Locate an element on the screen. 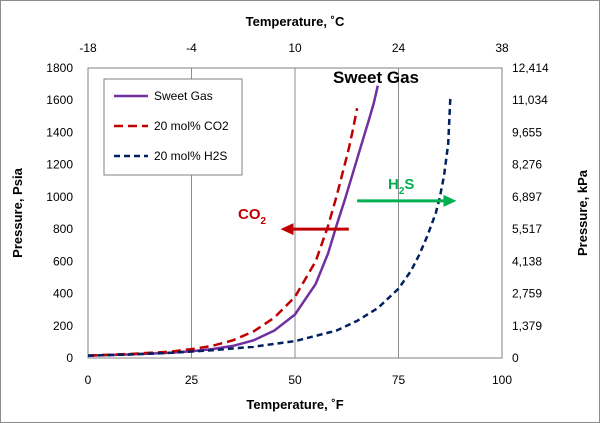 This screenshot has width=600, height=423. right-tick-label: 2,759 is located at coordinates (527, 294).